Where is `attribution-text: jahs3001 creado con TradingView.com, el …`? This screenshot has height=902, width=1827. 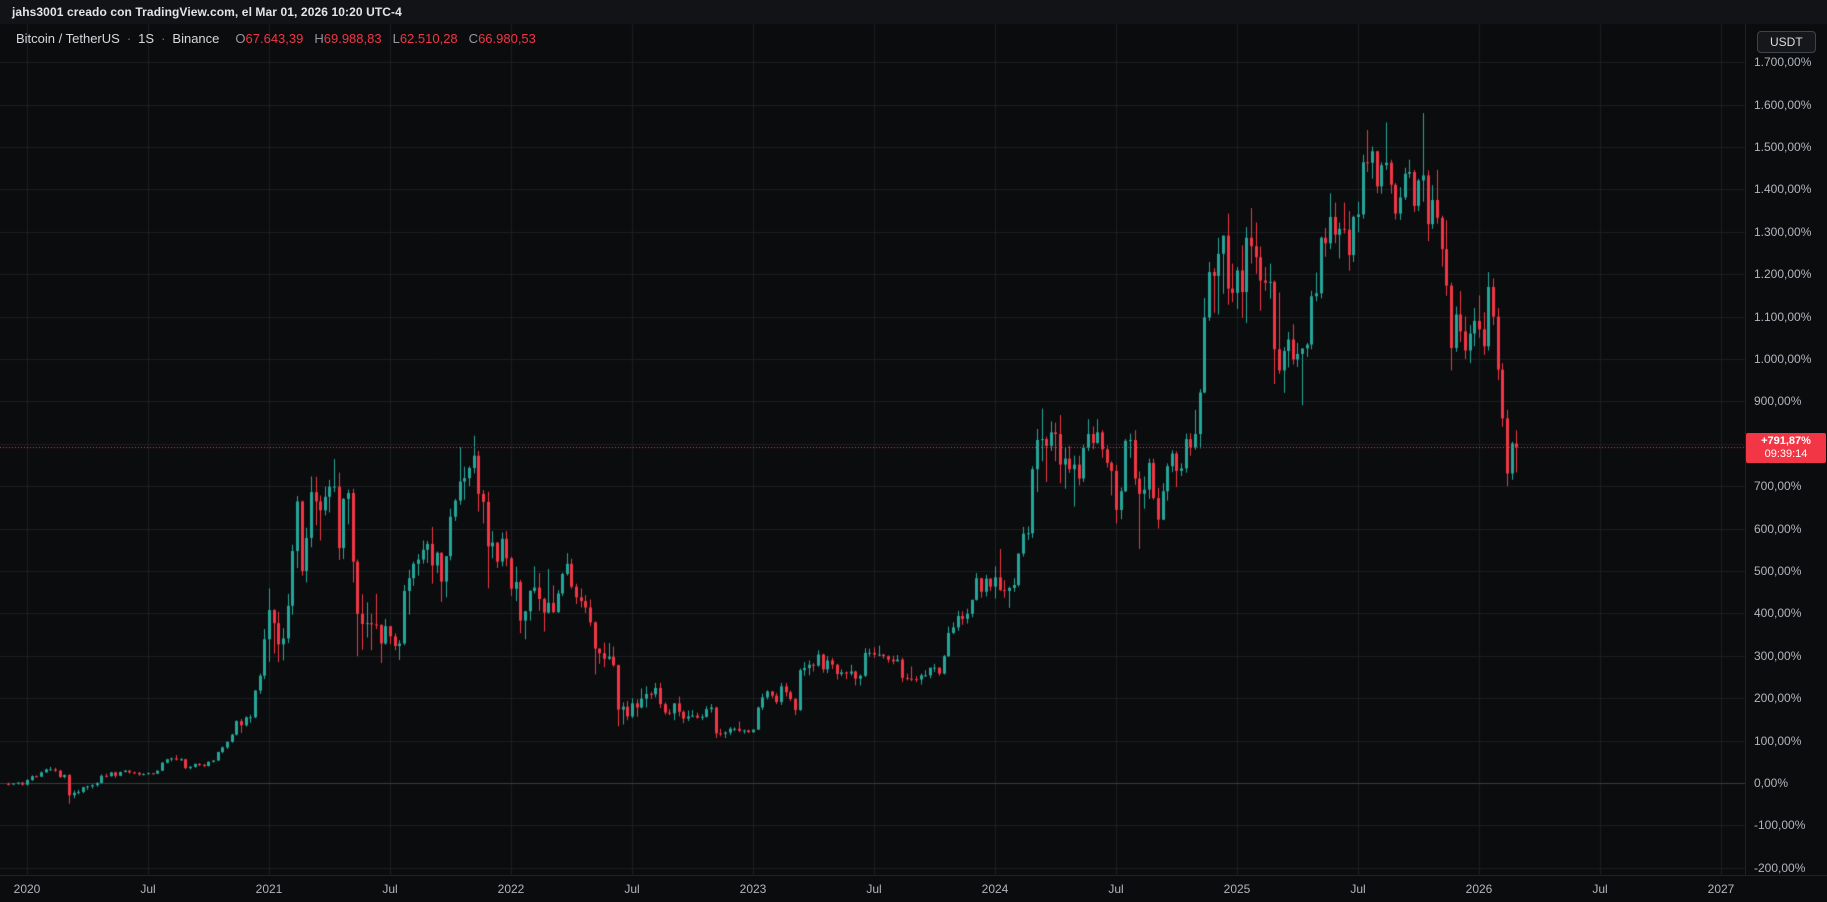
attribution-text: jahs3001 creado con TradingView.com, el … is located at coordinates (207, 12).